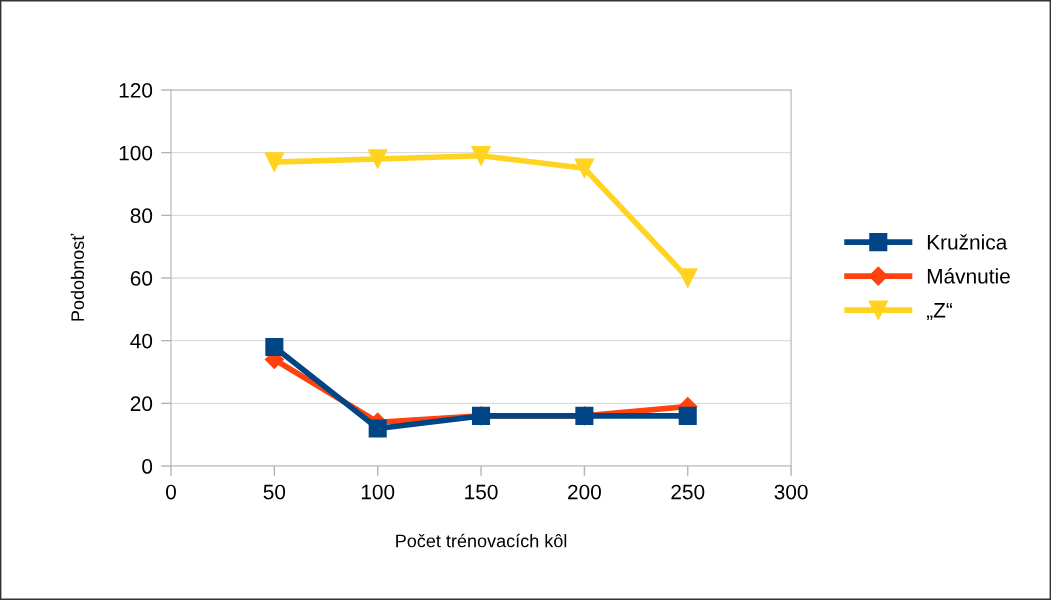 This screenshot has height=600, width=1051. What do you see at coordinates (378, 492) in the screenshot?
I see `x-tick-label: 100` at bounding box center [378, 492].